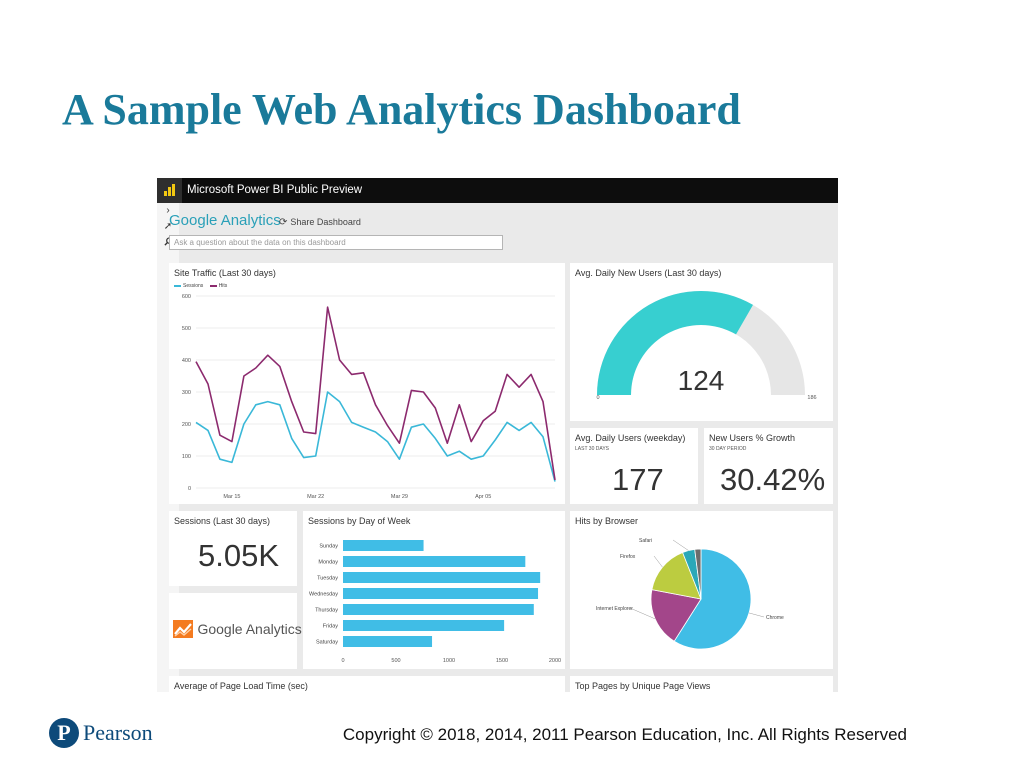 Image resolution: width=1024 pixels, height=768 pixels. What do you see at coordinates (331, 627) in the screenshot?
I see `bar-category-label: Friday` at bounding box center [331, 627].